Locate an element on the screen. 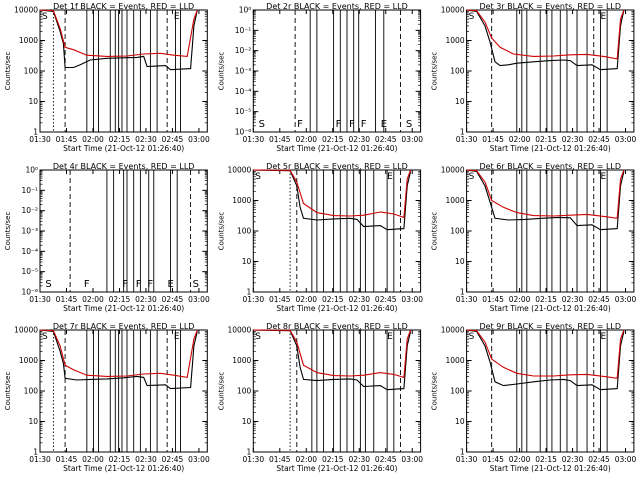 Image resolution: width=640 pixels, height=484 pixels. panel-title: Det 2r BLACK = Events, RED = LLD is located at coordinates (337, 6).